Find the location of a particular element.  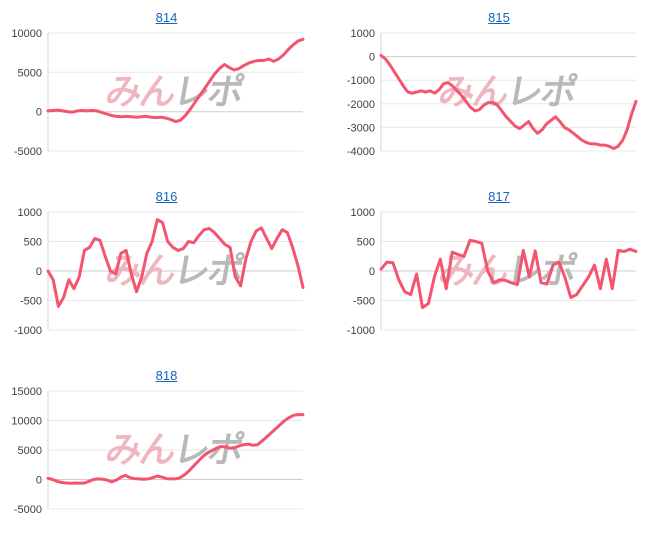

line-chart: 10000 5000 0 -5000 みんレポ is located at coordinates (158, 93).